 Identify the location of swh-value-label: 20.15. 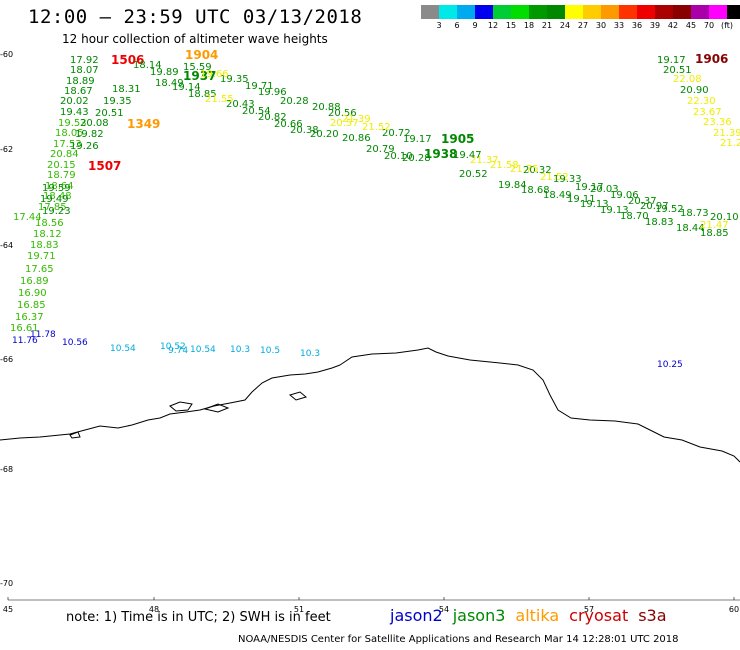
(61, 165).